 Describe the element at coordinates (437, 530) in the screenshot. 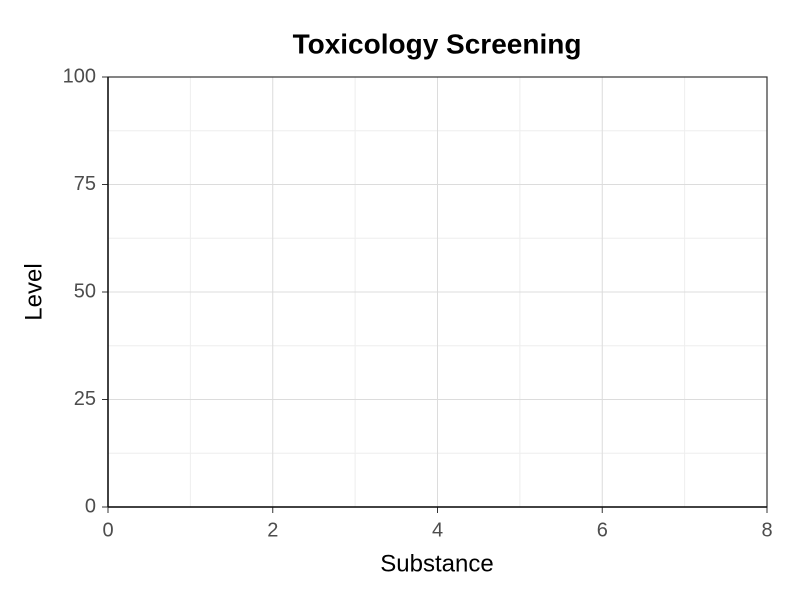

I see `x-tick-label: 4` at that location.